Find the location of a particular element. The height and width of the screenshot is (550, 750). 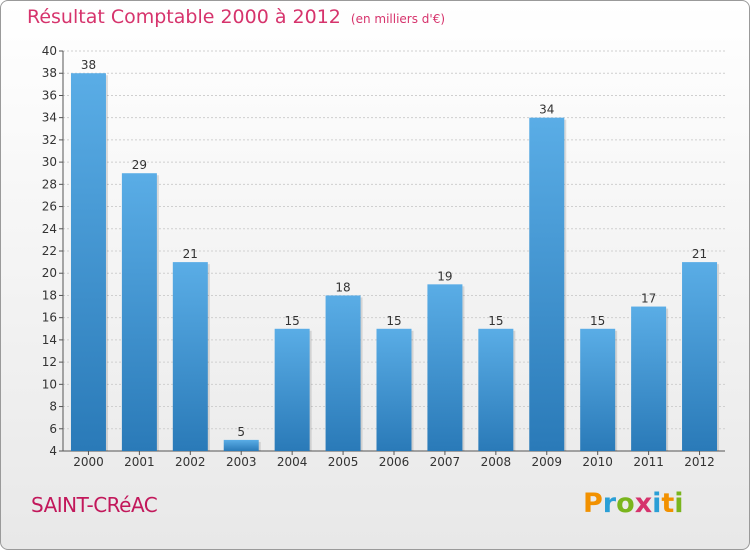

value-label: 17 is located at coordinates (648, 299).